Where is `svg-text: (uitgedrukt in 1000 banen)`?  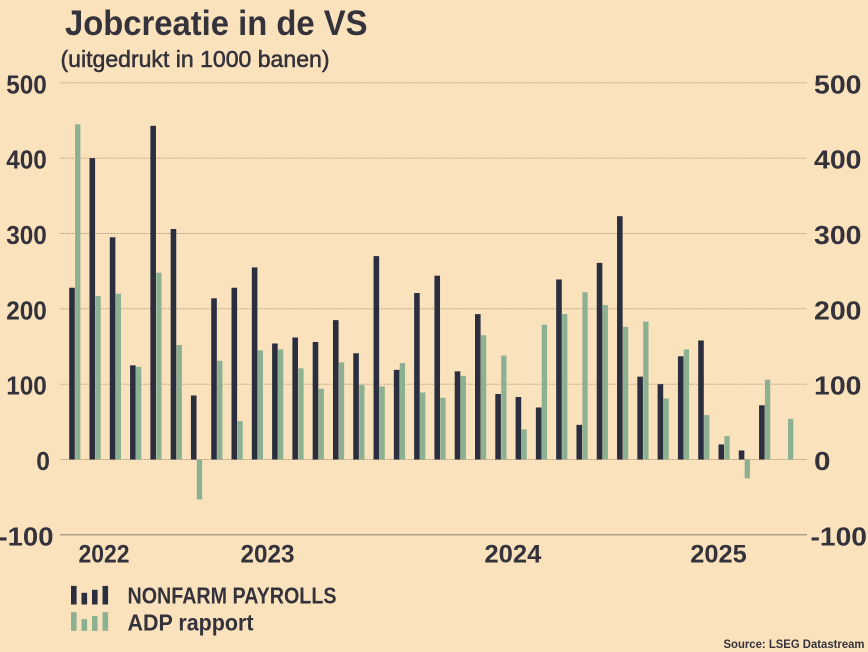
svg-text: (uitgedrukt in 1000 banen) is located at coordinates (195, 59).